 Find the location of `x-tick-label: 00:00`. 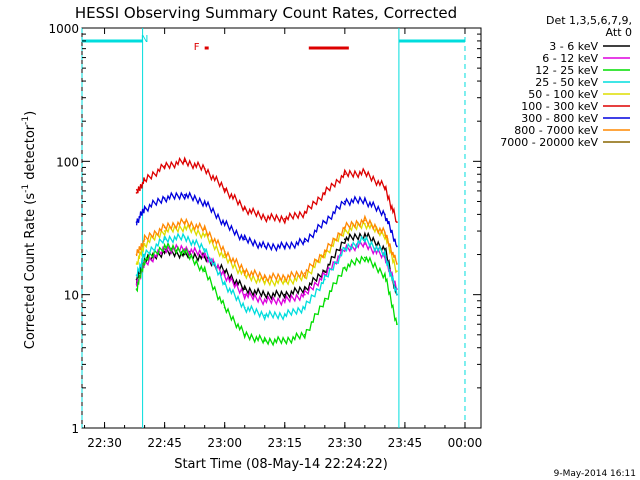

x-tick-label: 00:00 is located at coordinates (465, 443).